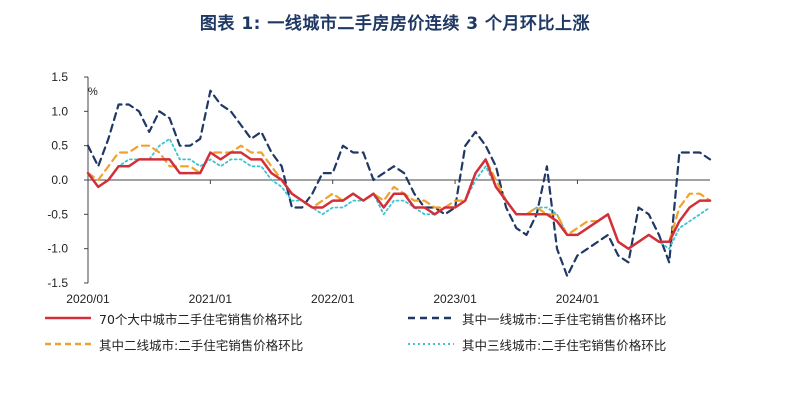 This screenshot has height=410, width=790. What do you see at coordinates (564, 345) in the screenshot?
I see `legend-label: 其中三线城市:二手住宅销售价格环比` at bounding box center [564, 345].